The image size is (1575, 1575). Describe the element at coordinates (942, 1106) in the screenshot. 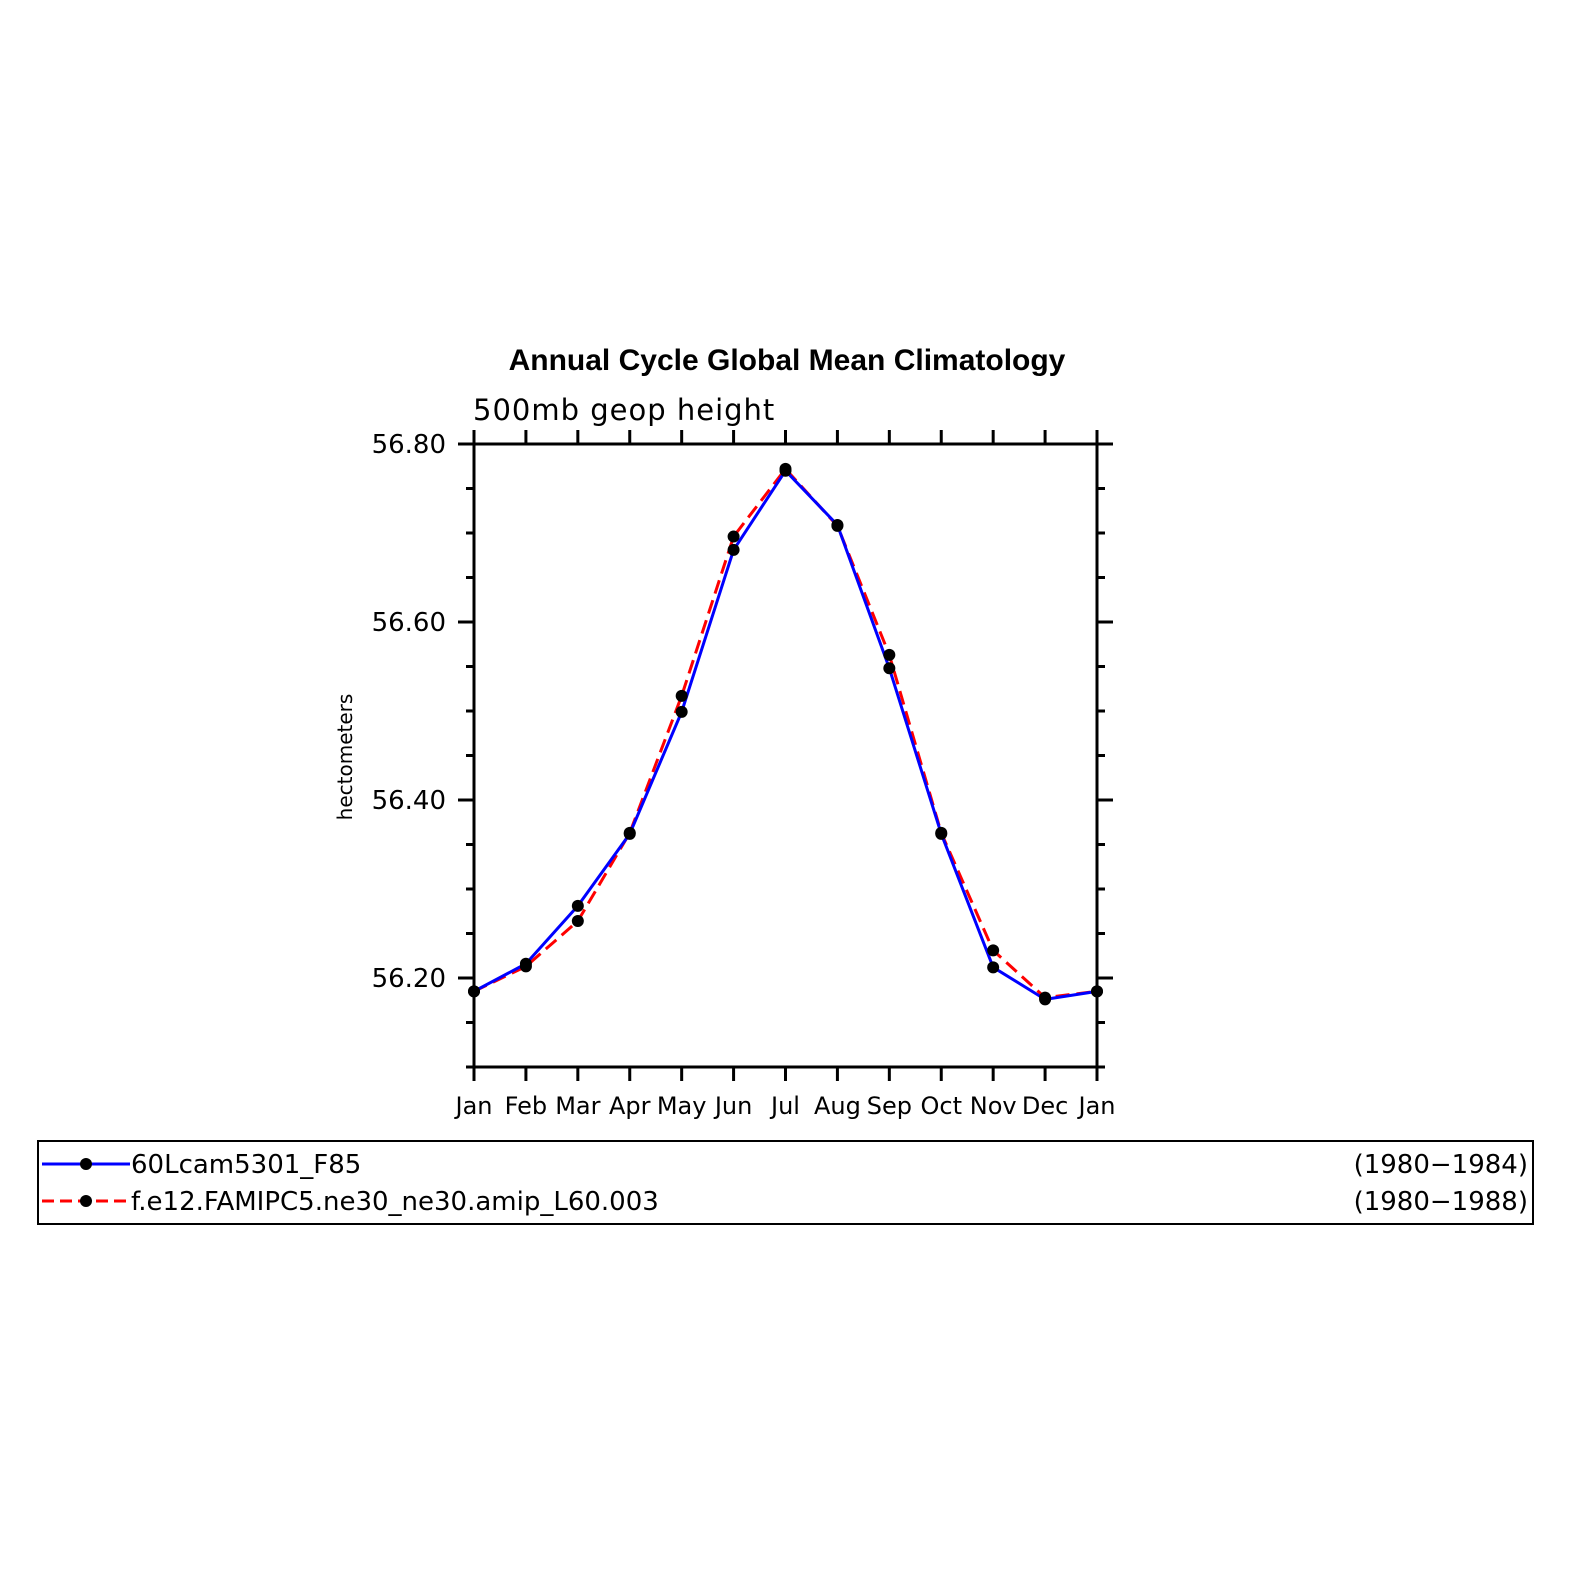

I see `x-tick-label: Oct` at that location.